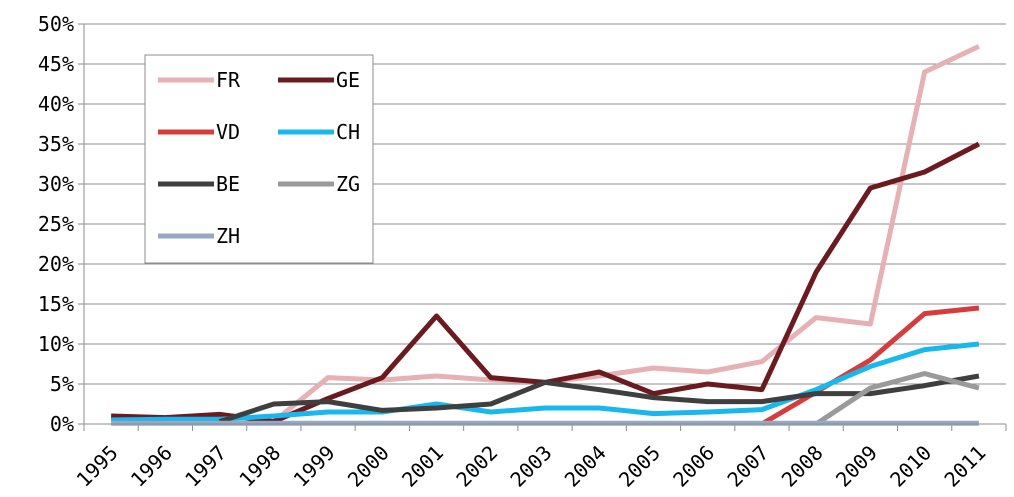 Image resolution: width=1014 pixels, height=497 pixels. I want to click on y-tick-label: 10%, so click(56, 344).